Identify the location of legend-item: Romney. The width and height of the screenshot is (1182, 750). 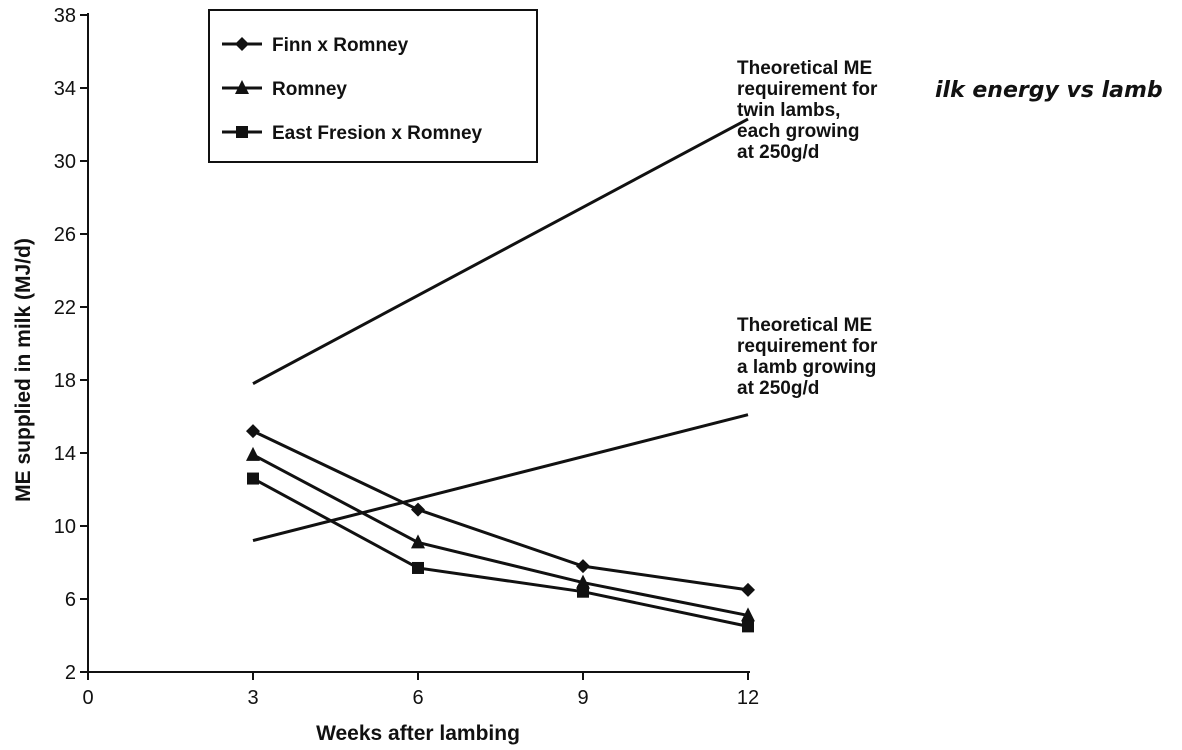
(284, 89).